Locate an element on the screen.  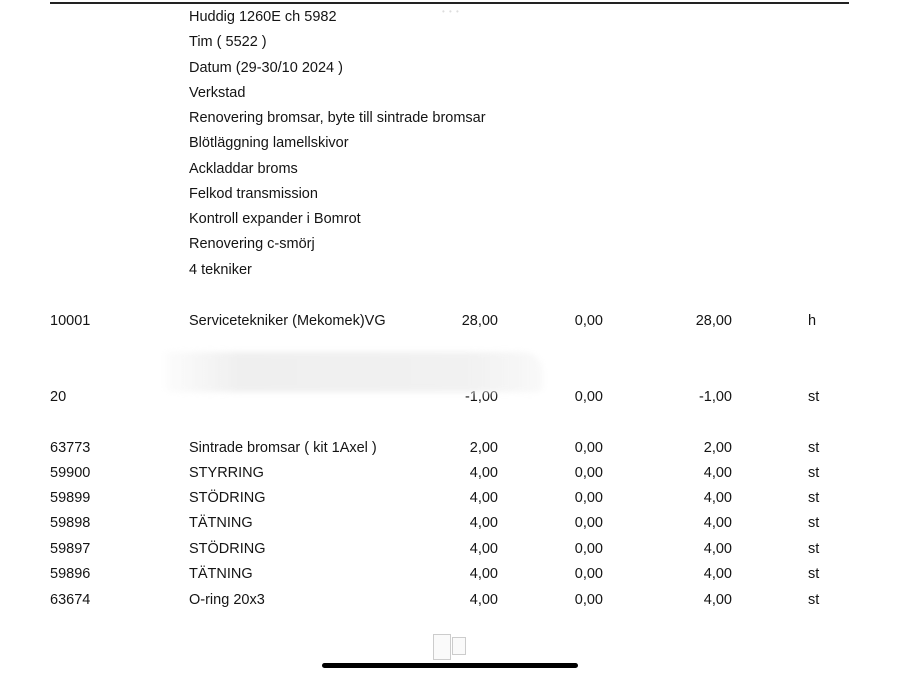
item-total: 28,00 is located at coordinates (713, 321).